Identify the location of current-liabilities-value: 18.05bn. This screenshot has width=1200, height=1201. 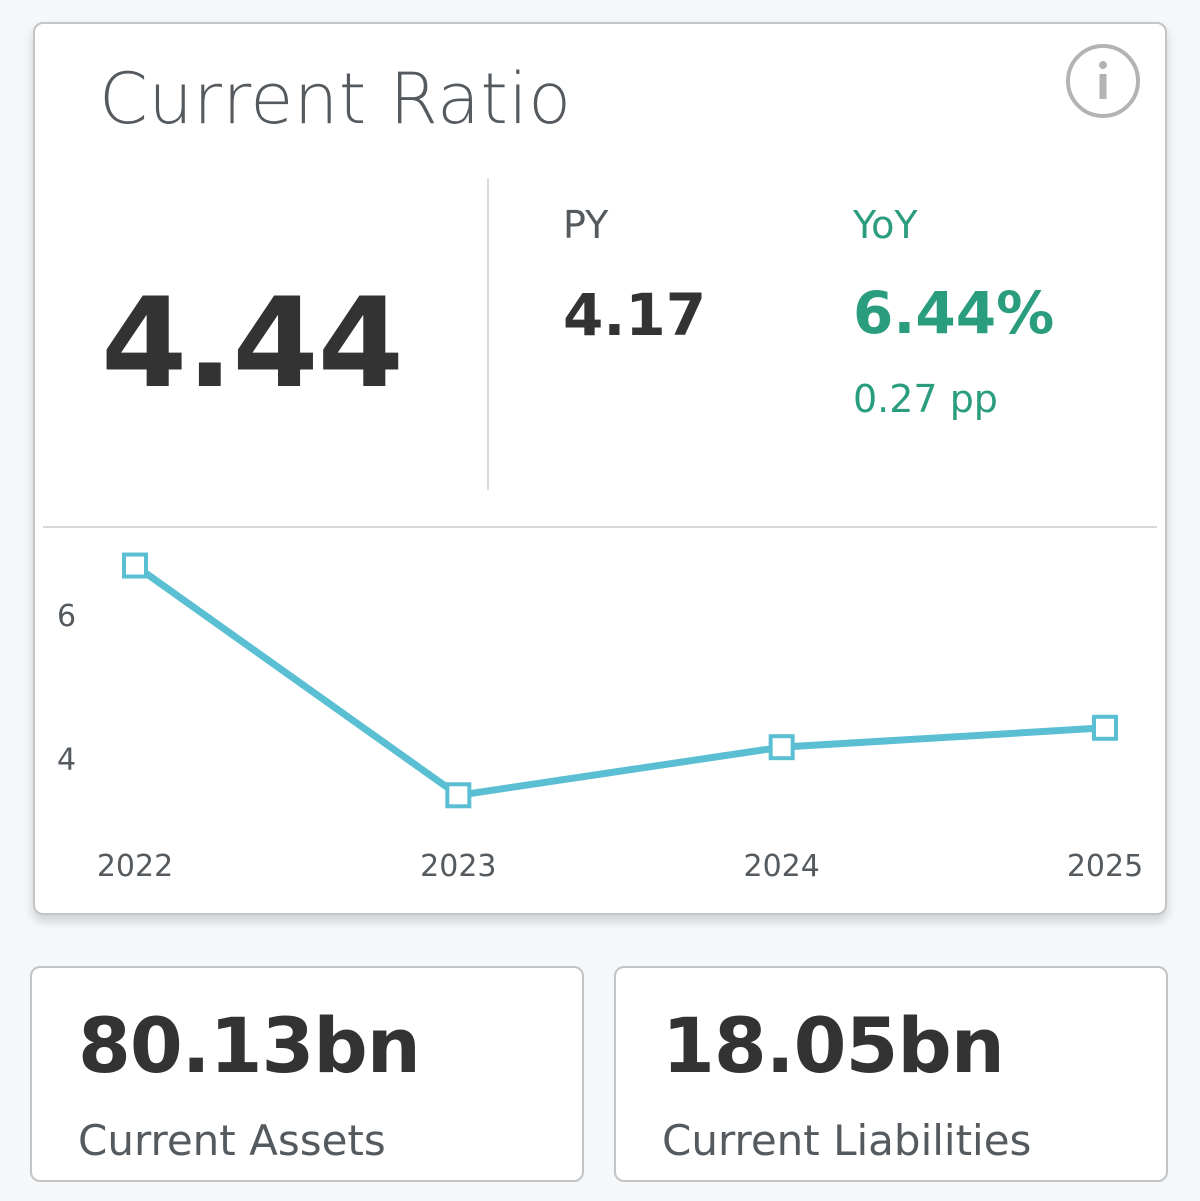
(833, 1045).